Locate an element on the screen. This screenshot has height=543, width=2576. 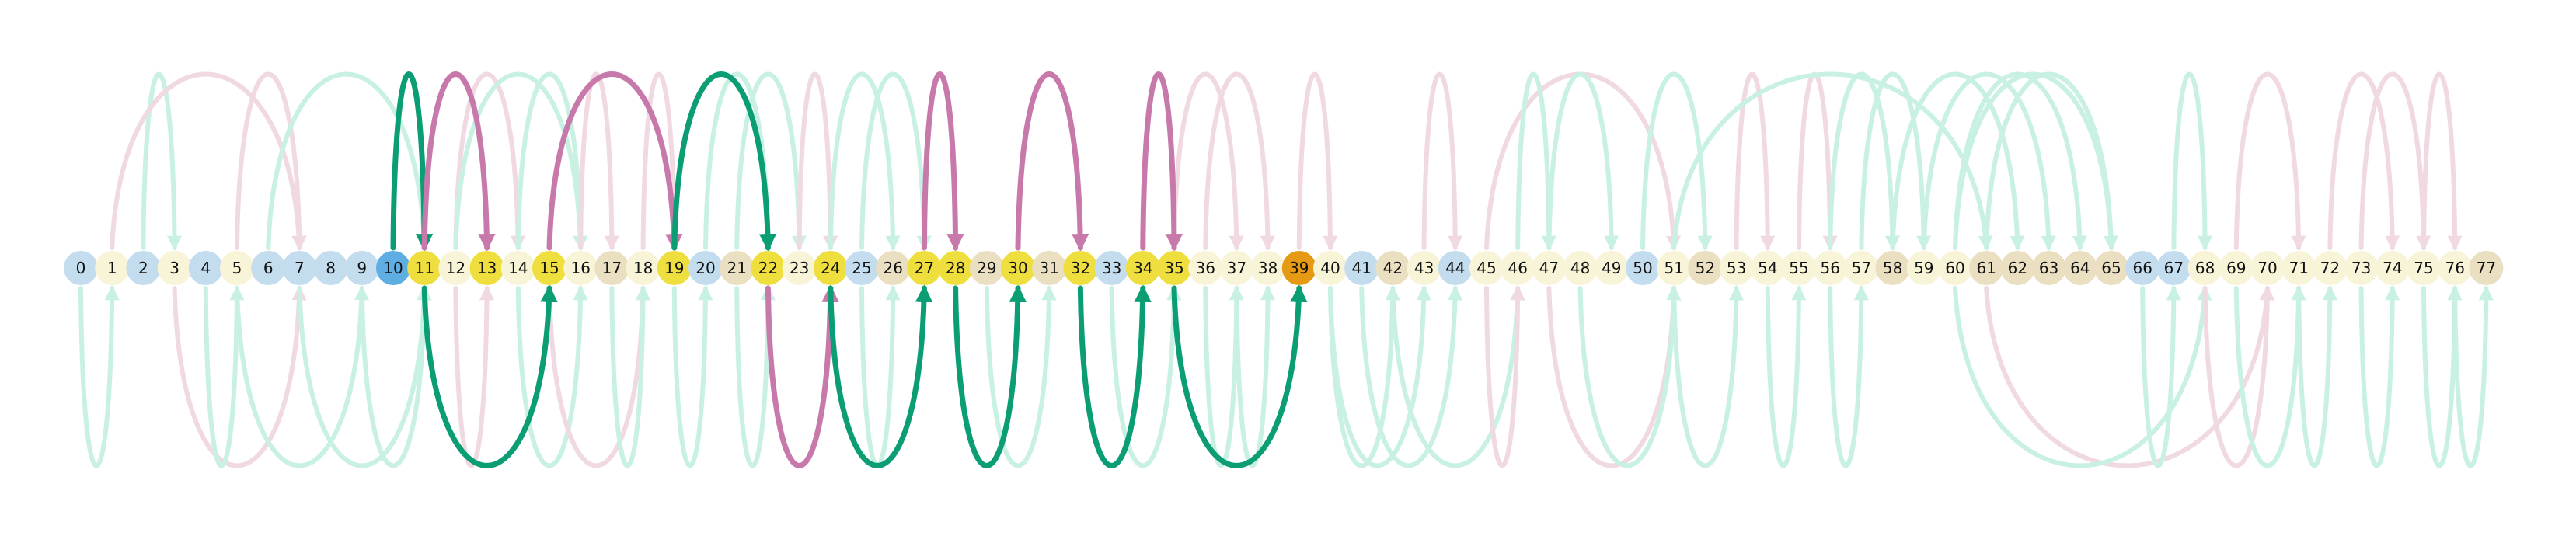
node-label: 17 is located at coordinates (612, 268).